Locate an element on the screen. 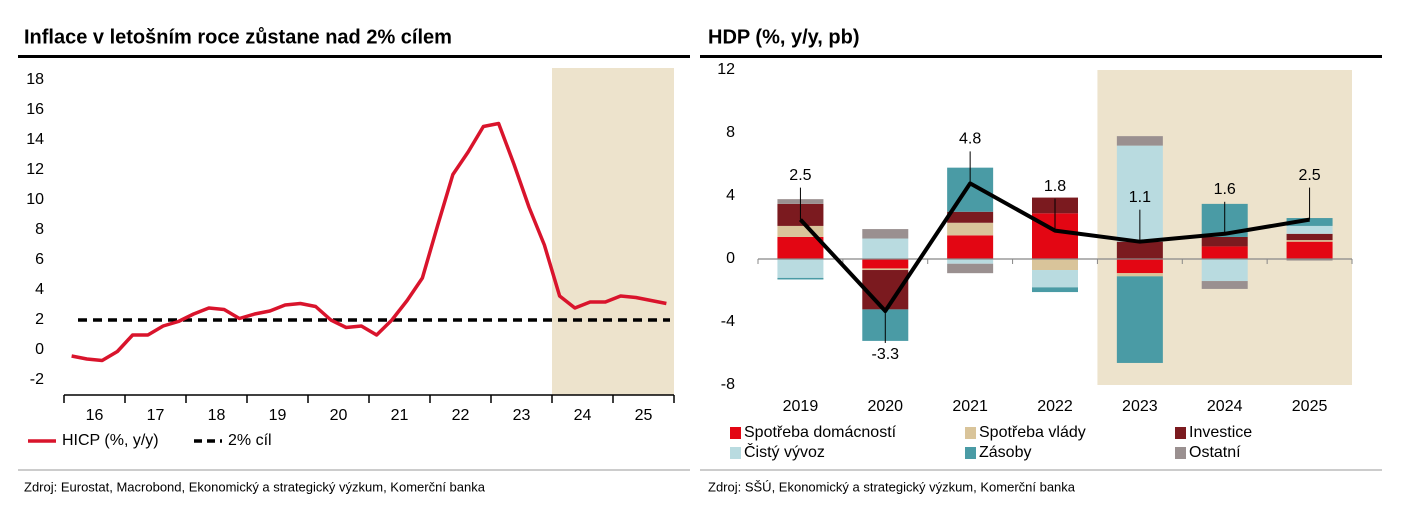 Image resolution: width=1402 pixels, height=516 pixels. x-tick-label: 2022 is located at coordinates (1055, 406).